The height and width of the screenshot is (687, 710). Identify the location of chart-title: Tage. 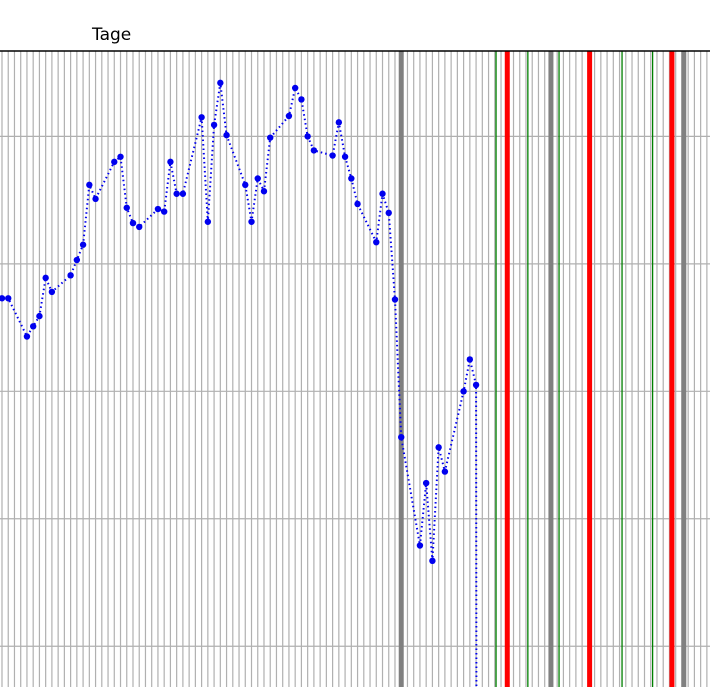
(112, 35).